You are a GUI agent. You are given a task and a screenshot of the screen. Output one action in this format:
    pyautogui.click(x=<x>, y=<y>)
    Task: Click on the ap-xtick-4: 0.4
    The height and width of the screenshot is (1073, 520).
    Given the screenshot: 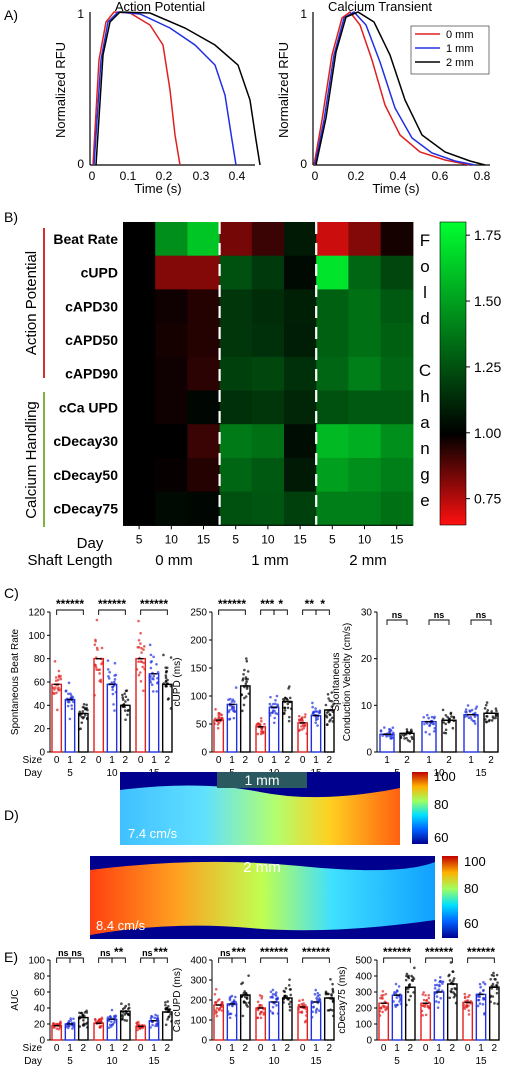 What is the action you would take?
    pyautogui.click(x=237, y=176)
    